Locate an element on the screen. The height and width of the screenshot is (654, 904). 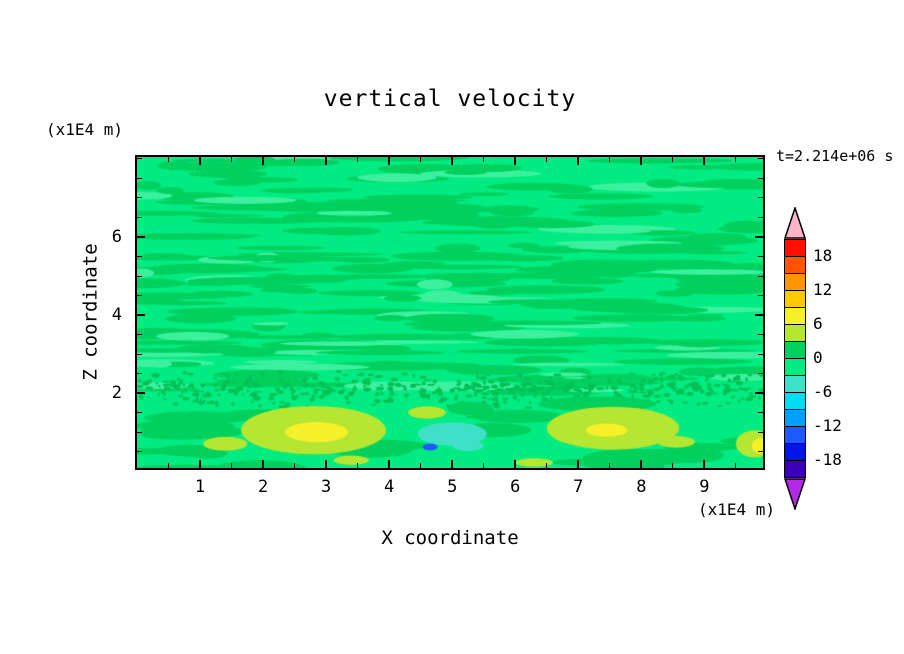
x-tick-label: 8 is located at coordinates (641, 487).